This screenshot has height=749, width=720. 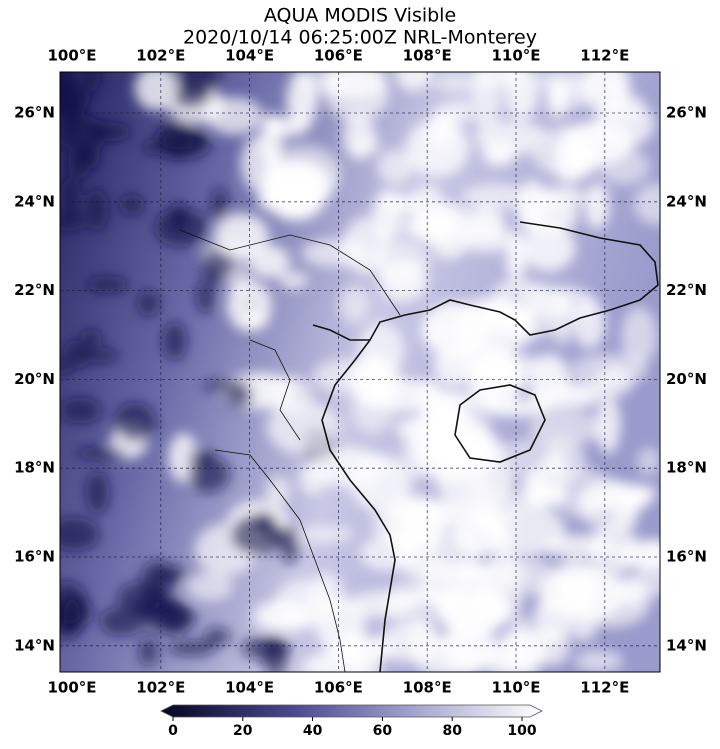 I want to click on lon-label-top: 104°E, so click(x=249, y=56).